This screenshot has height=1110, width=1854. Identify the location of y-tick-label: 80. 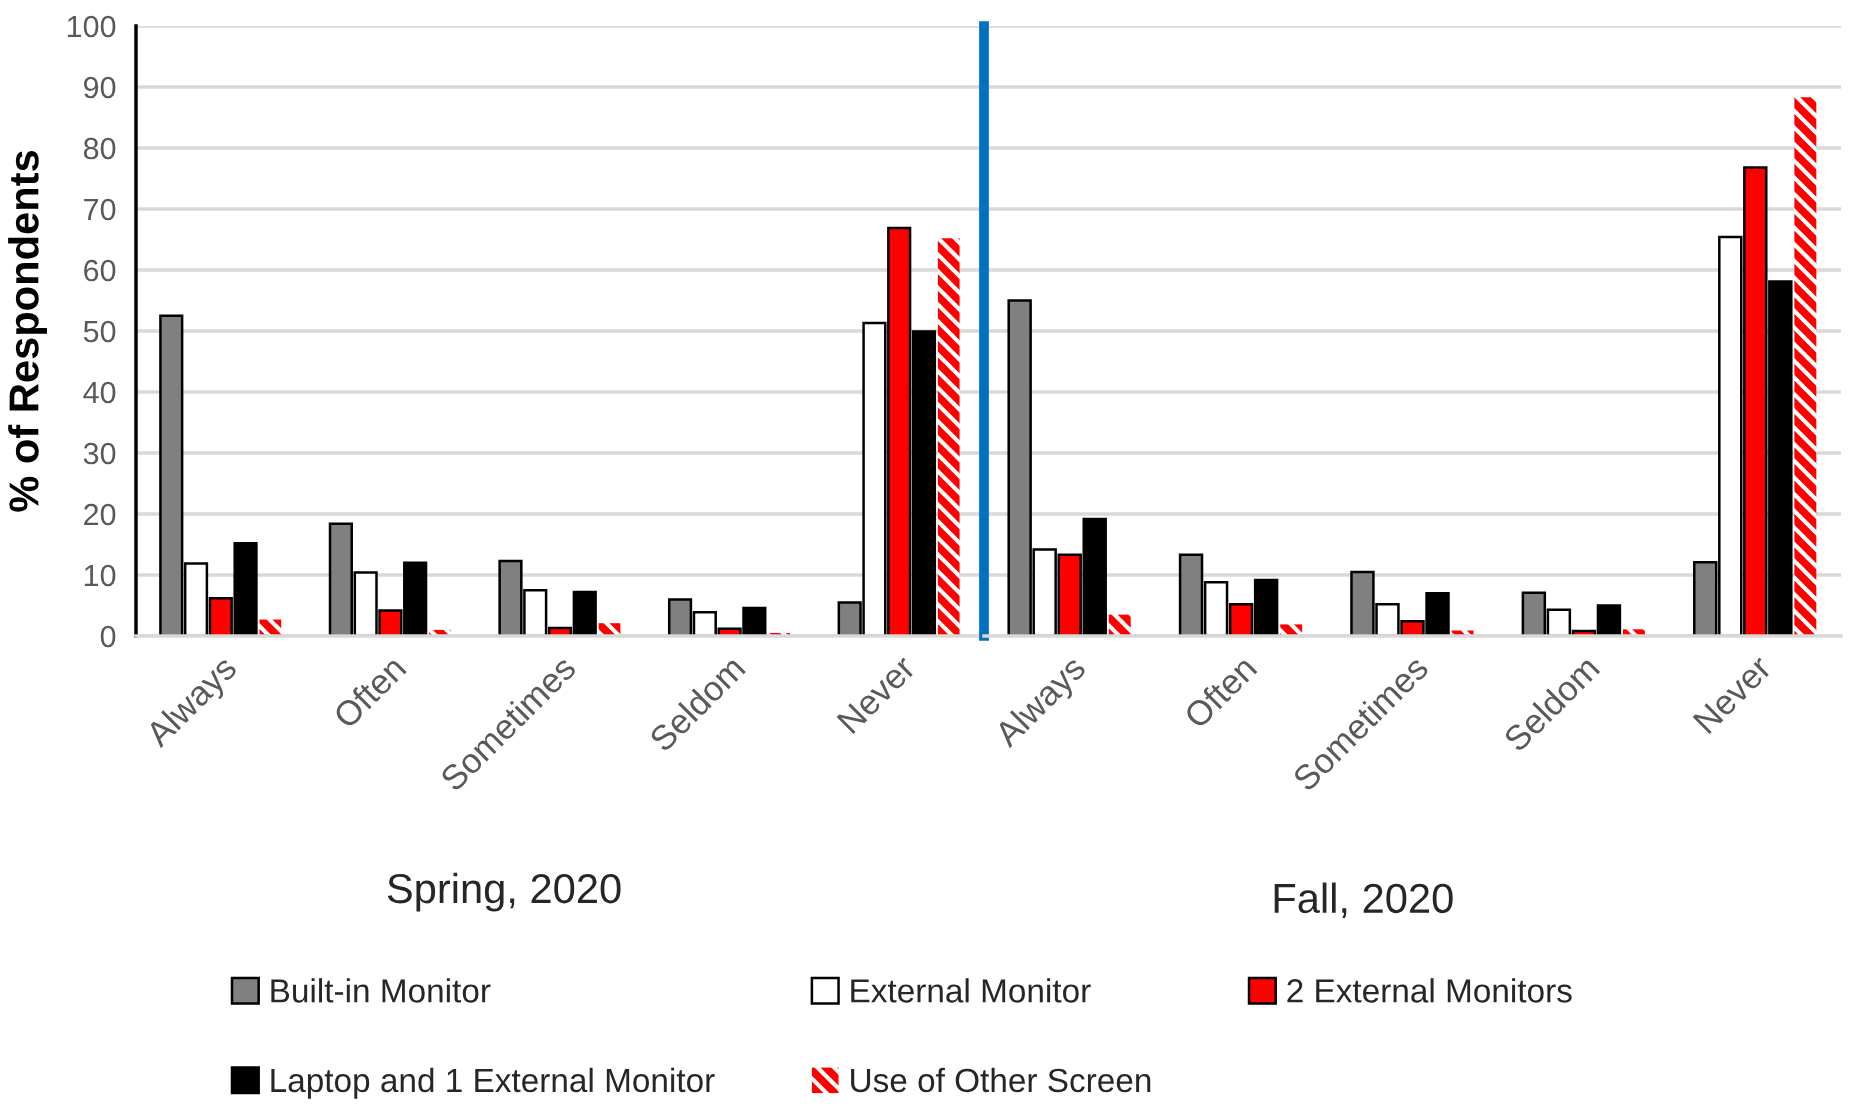
(99, 148).